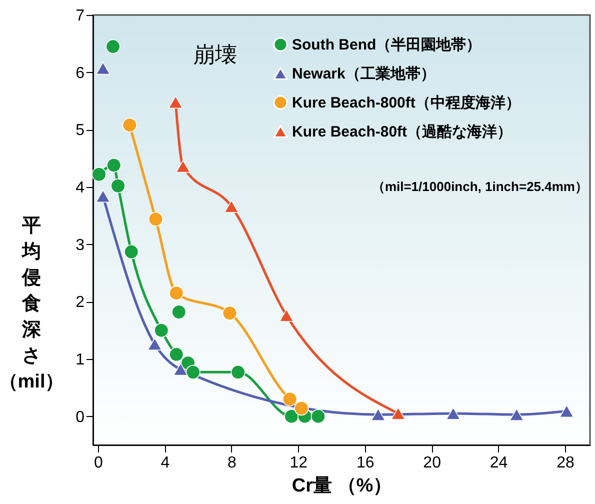 Image resolution: width=595 pixels, height=504 pixels. Describe the element at coordinates (215, 54) in the screenshot. I see `annotation: 崩壊` at that location.